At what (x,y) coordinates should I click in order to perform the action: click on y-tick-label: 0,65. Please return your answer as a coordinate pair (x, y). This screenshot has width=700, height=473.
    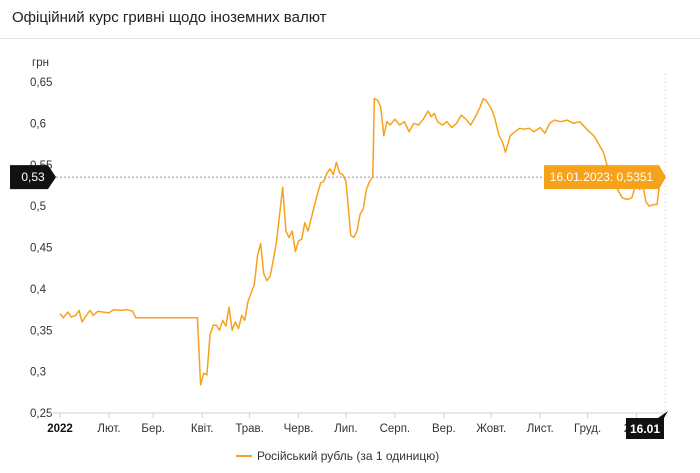
    Looking at the image, I should click on (41, 83).